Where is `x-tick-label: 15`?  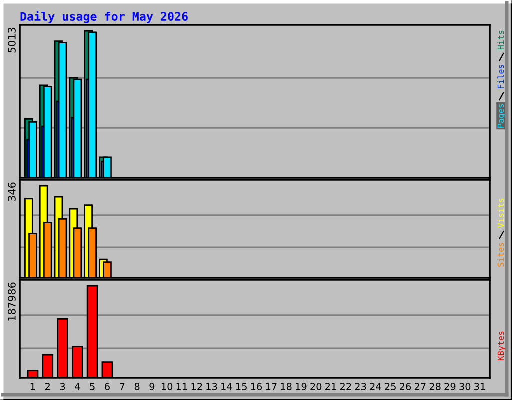
x-tick-label: 15 is located at coordinates (241, 386).